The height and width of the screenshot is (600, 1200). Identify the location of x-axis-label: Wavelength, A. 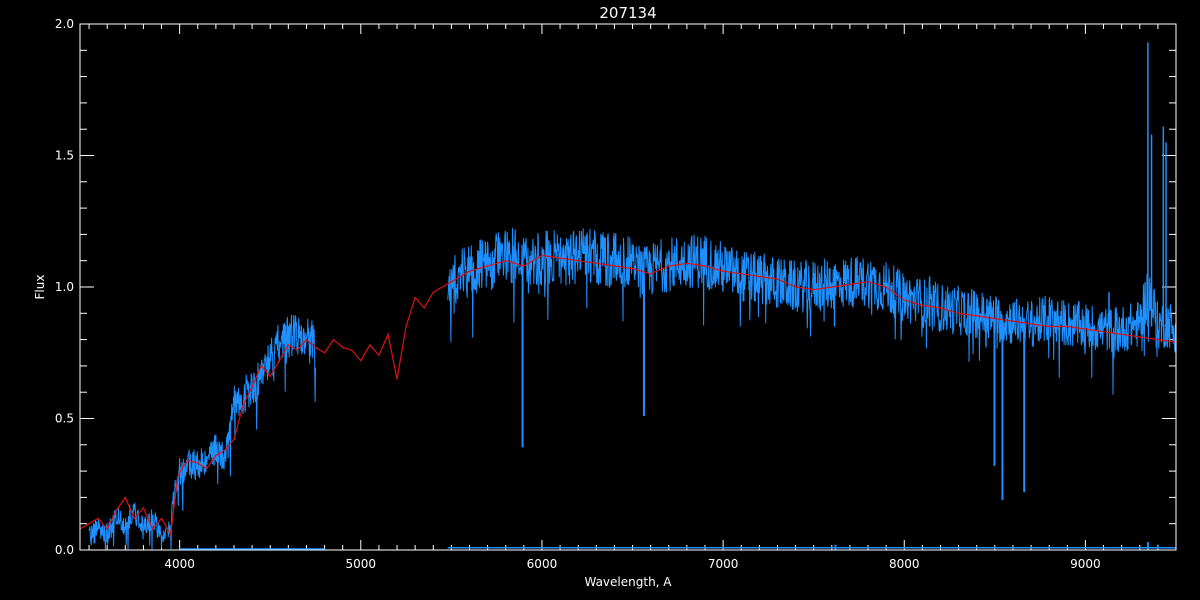
(628, 582).